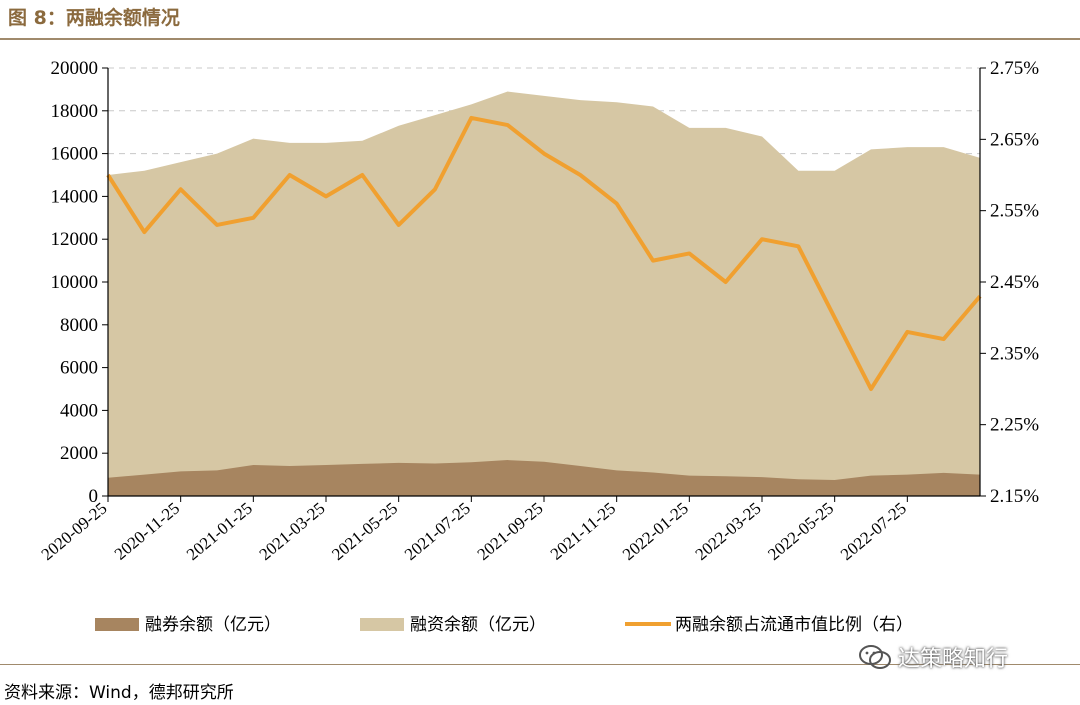 This screenshot has width=1080, height=705. I want to click on x-tick-label: 2021-07-25, so click(437, 532).